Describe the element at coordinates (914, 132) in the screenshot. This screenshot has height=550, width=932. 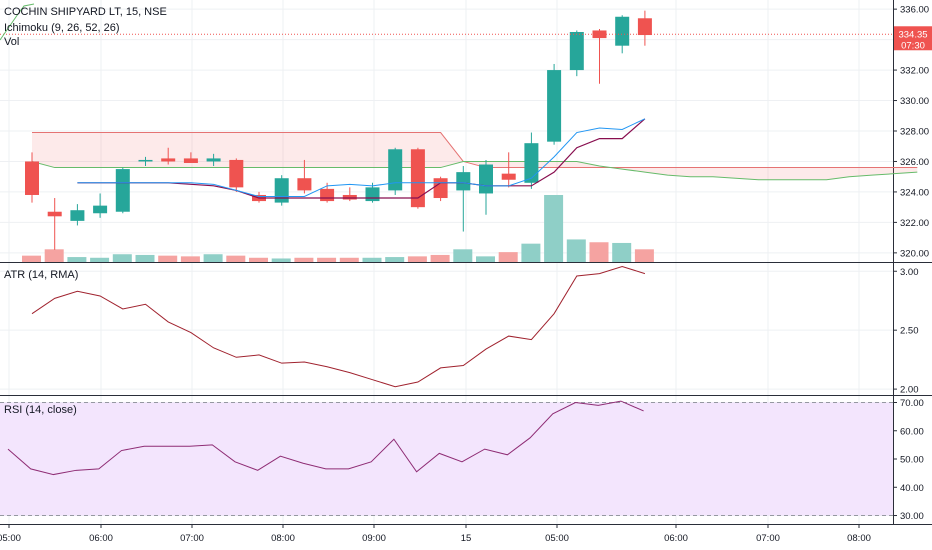
I see `price-axis-label: 328.00` at that location.